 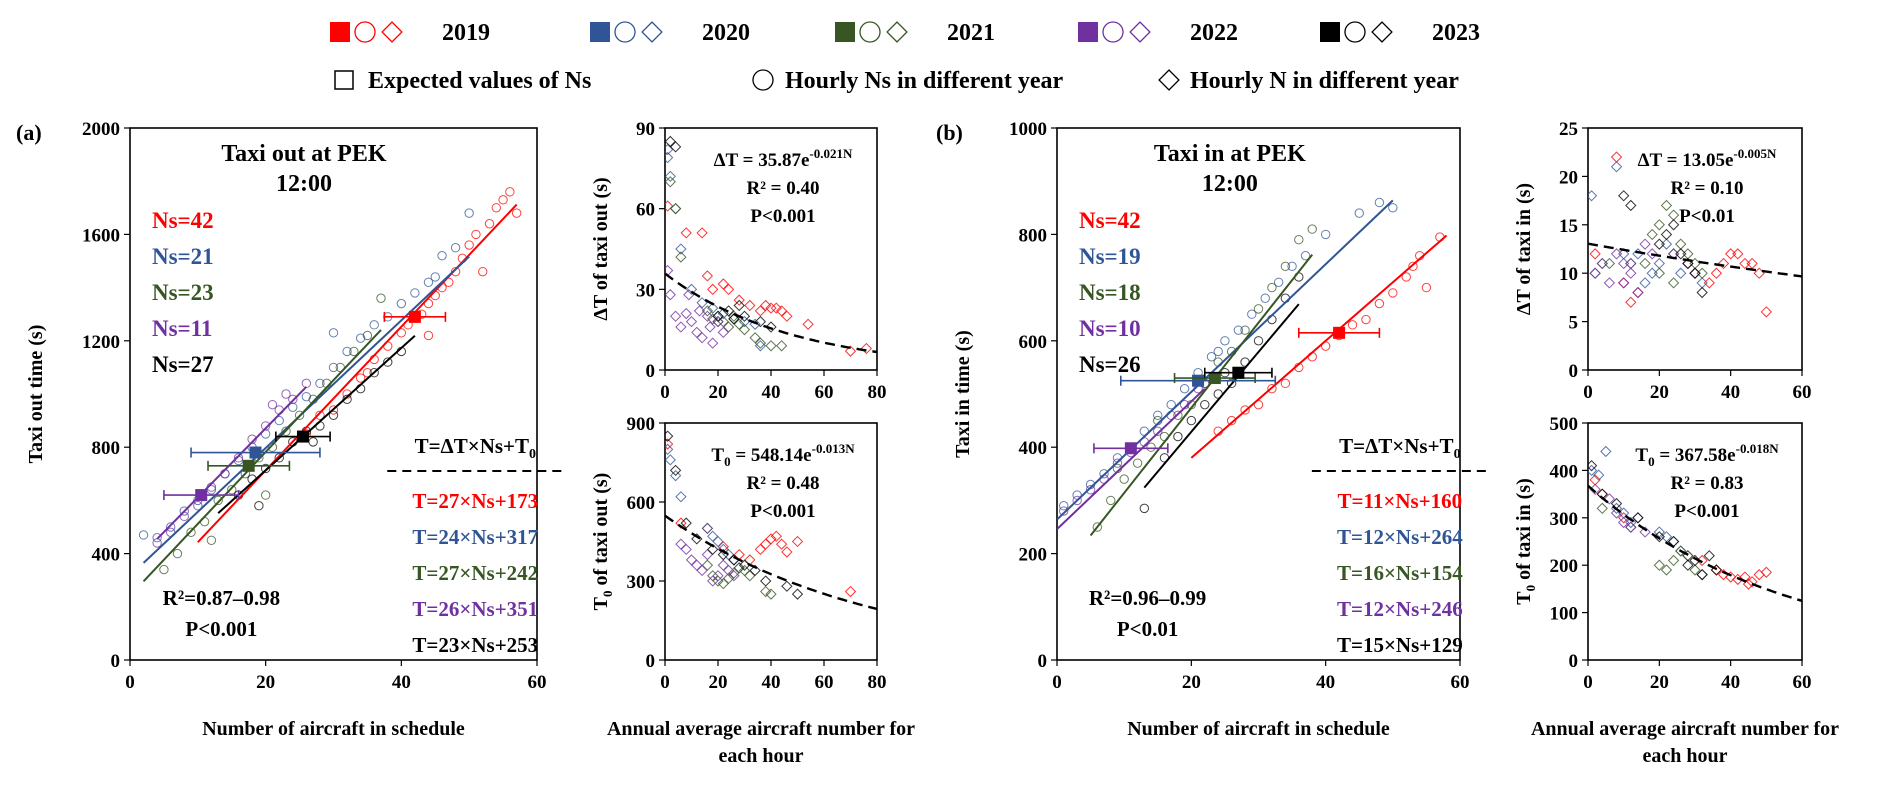 I want to click on p-value-label: P<0.01, so click(x=1148, y=629).